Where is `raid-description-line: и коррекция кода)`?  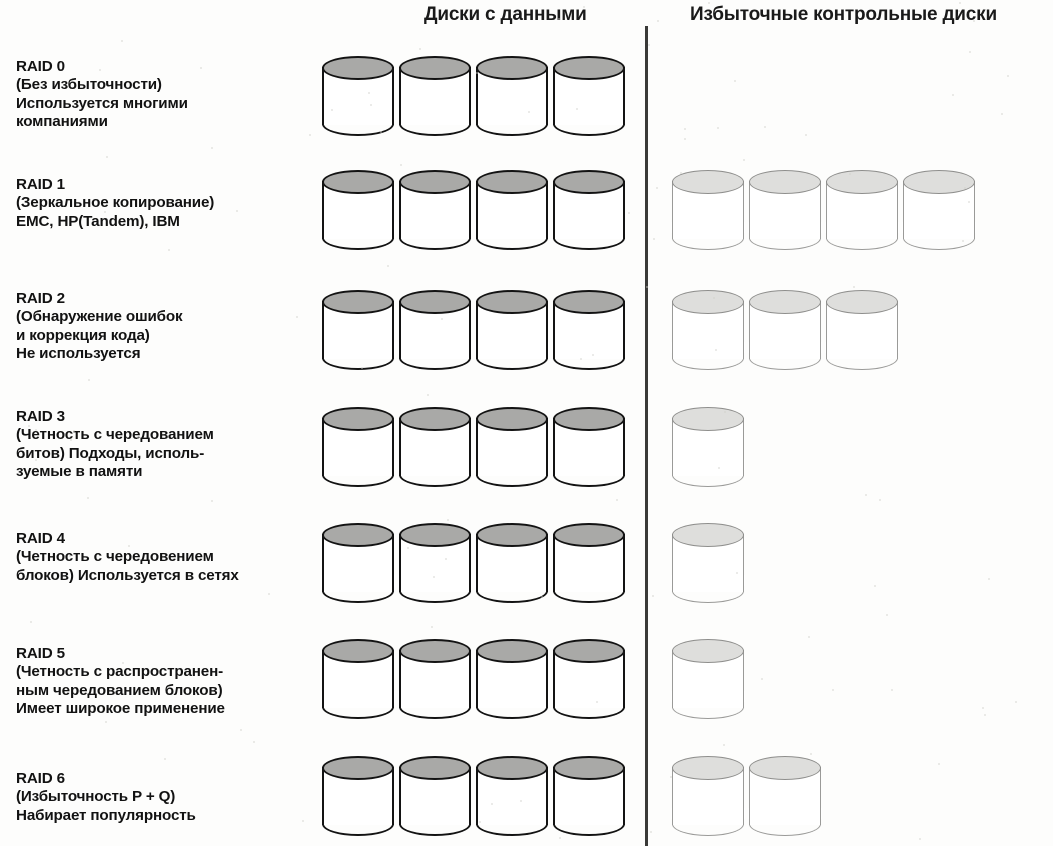 raid-description-line: и коррекция кода) is located at coordinates (83, 335).